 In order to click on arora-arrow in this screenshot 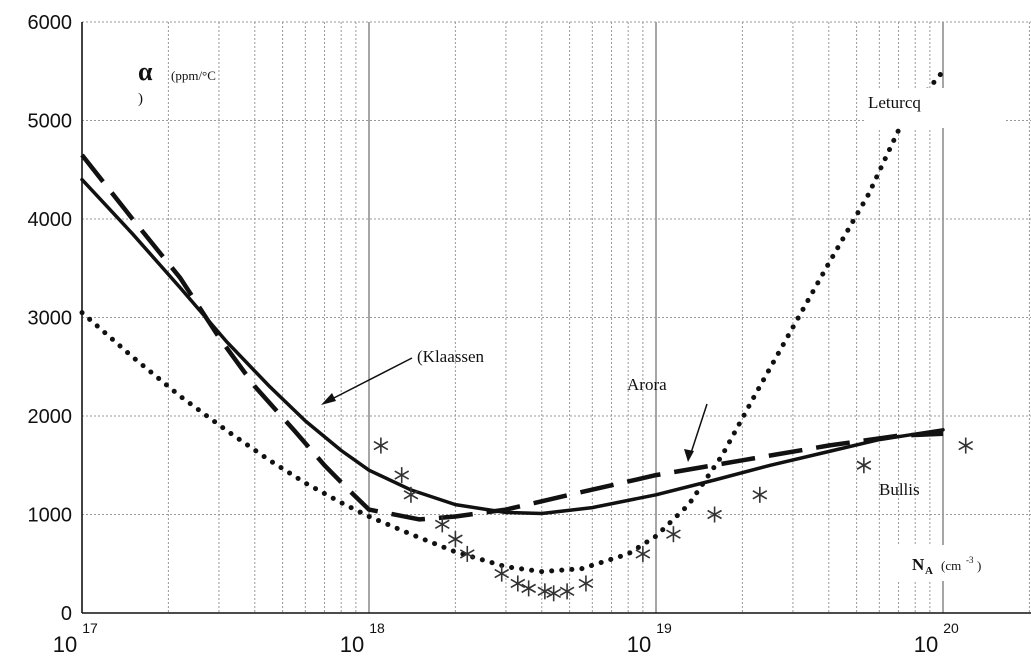, I will do `click(696, 432)`.